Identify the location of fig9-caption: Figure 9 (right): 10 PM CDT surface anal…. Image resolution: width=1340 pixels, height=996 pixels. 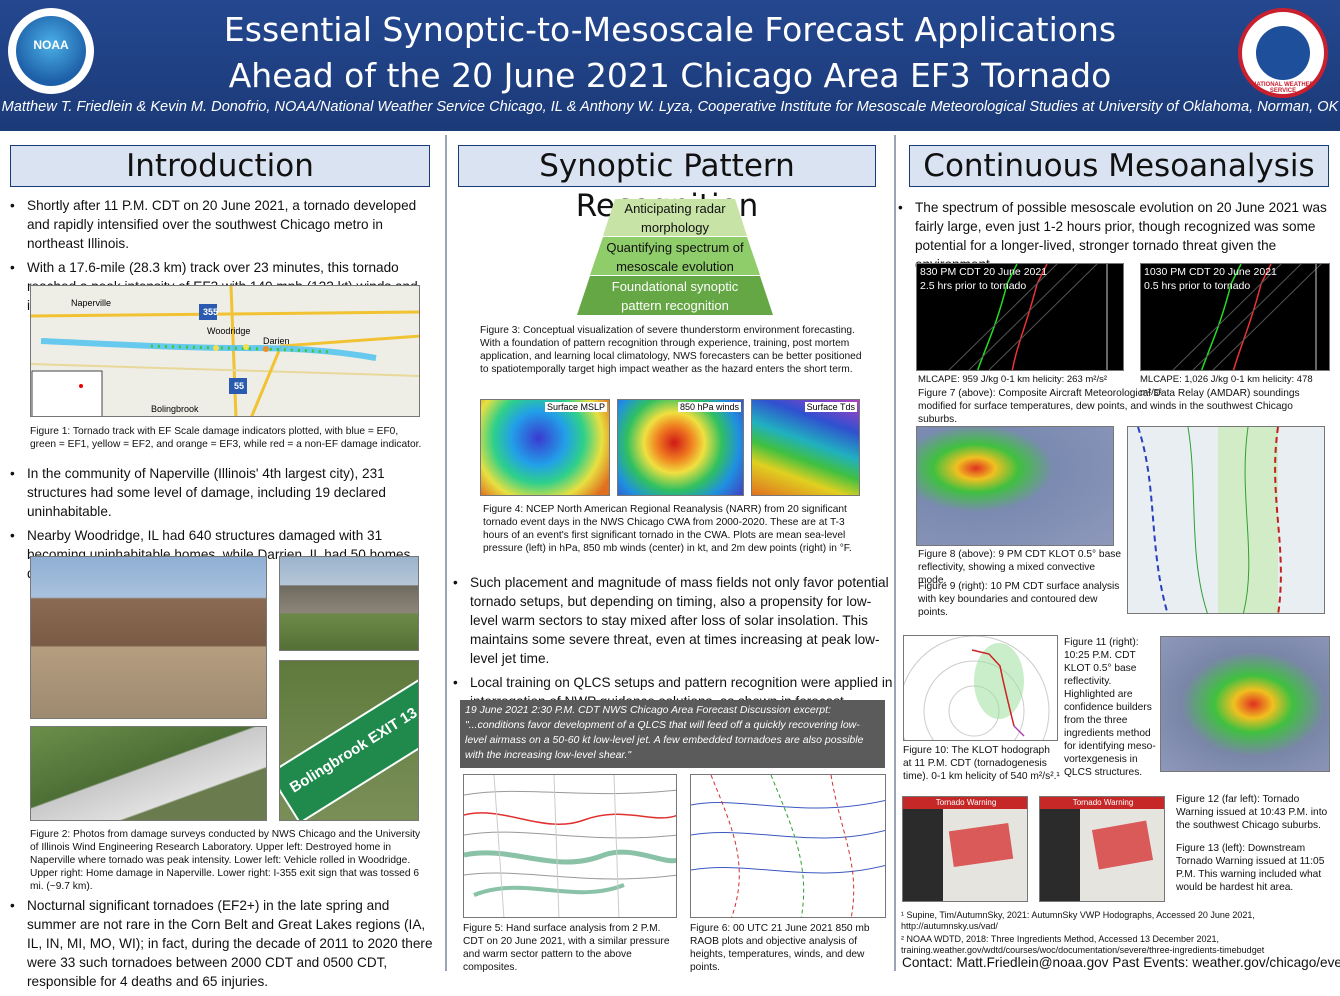
(1019, 599).